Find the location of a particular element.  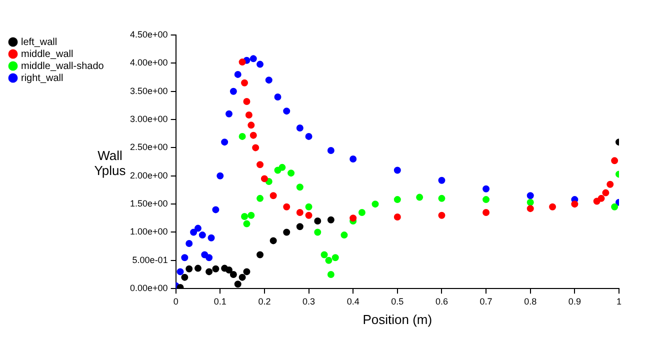

x-tick-label: 0.8 is located at coordinates (530, 301).